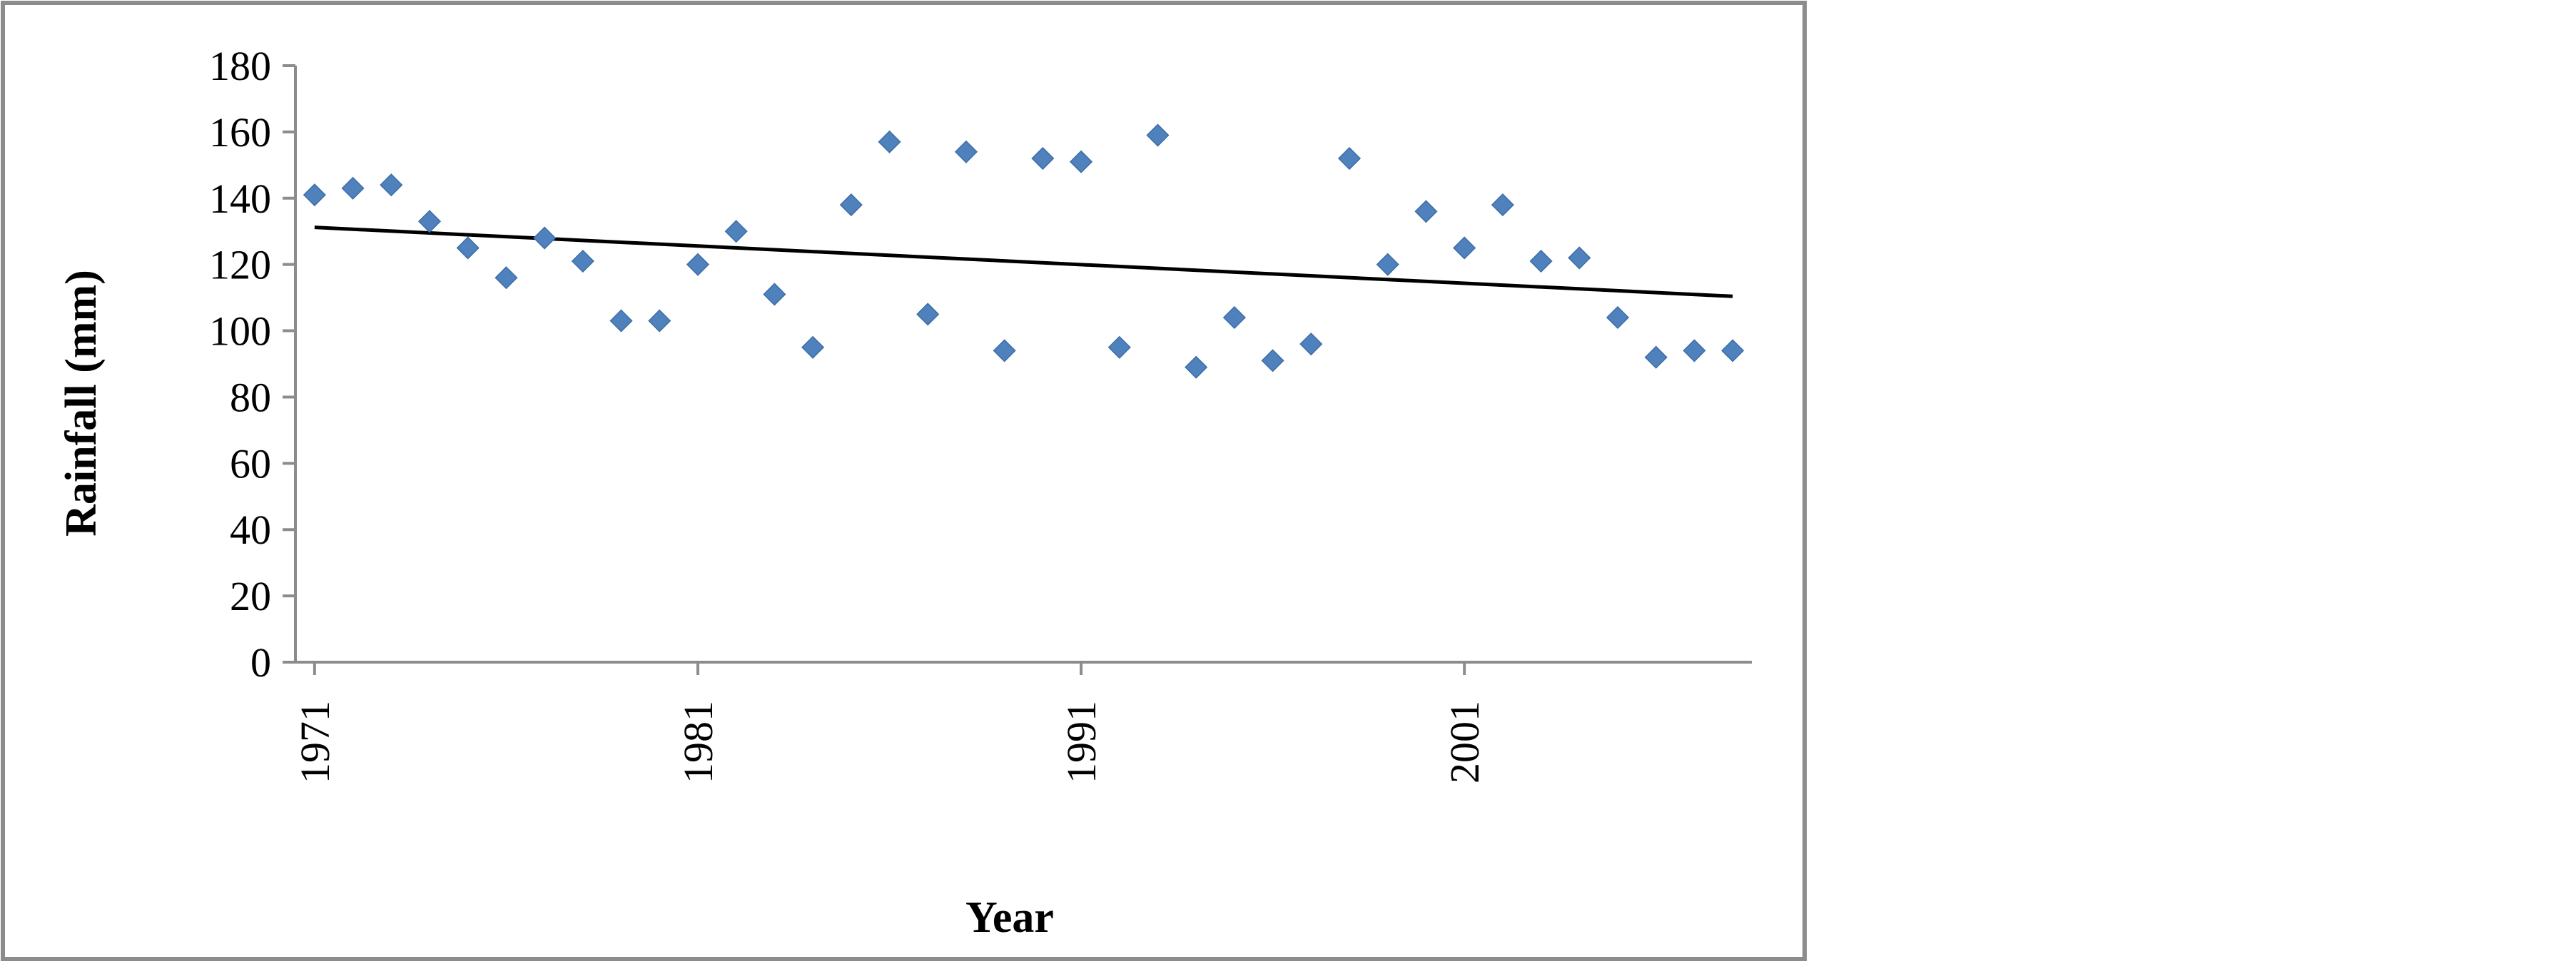 This screenshot has width=2576, height=964. What do you see at coordinates (240, 132) in the screenshot?
I see `y-tick-label: 160` at bounding box center [240, 132].